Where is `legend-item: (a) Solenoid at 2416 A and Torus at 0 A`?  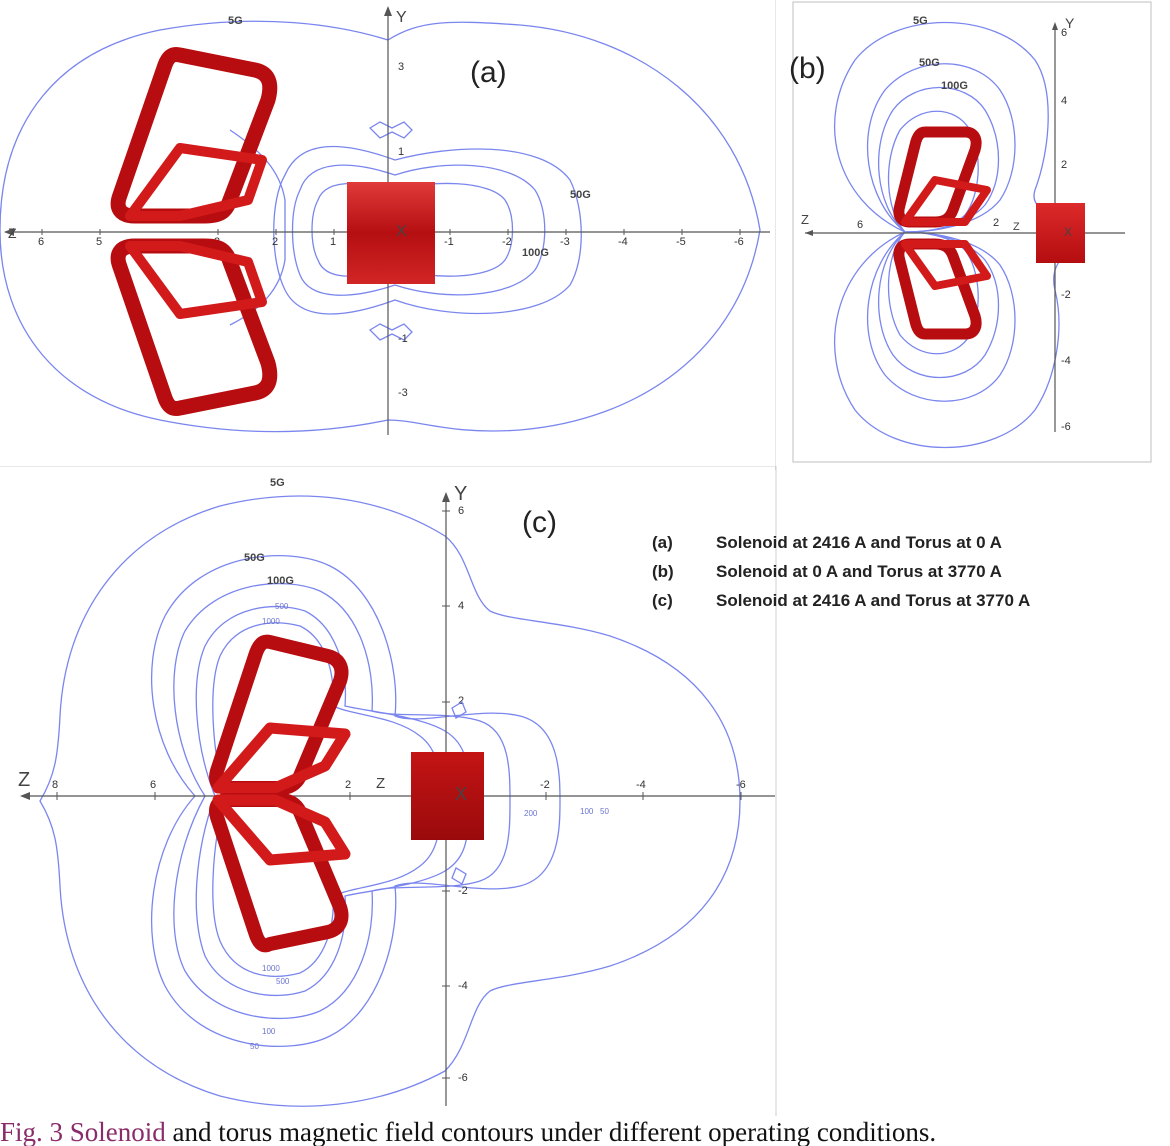 legend-item: (a) Solenoid at 2416 A and Torus at 0 A is located at coordinates (841, 542).